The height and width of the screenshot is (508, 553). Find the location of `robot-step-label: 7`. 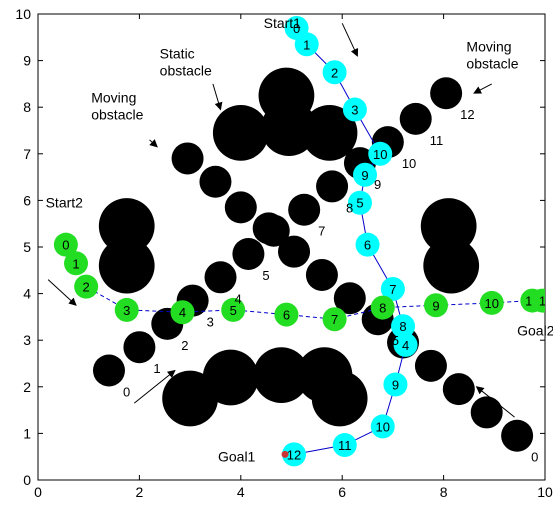

robot-step-label: 7 is located at coordinates (334, 319).